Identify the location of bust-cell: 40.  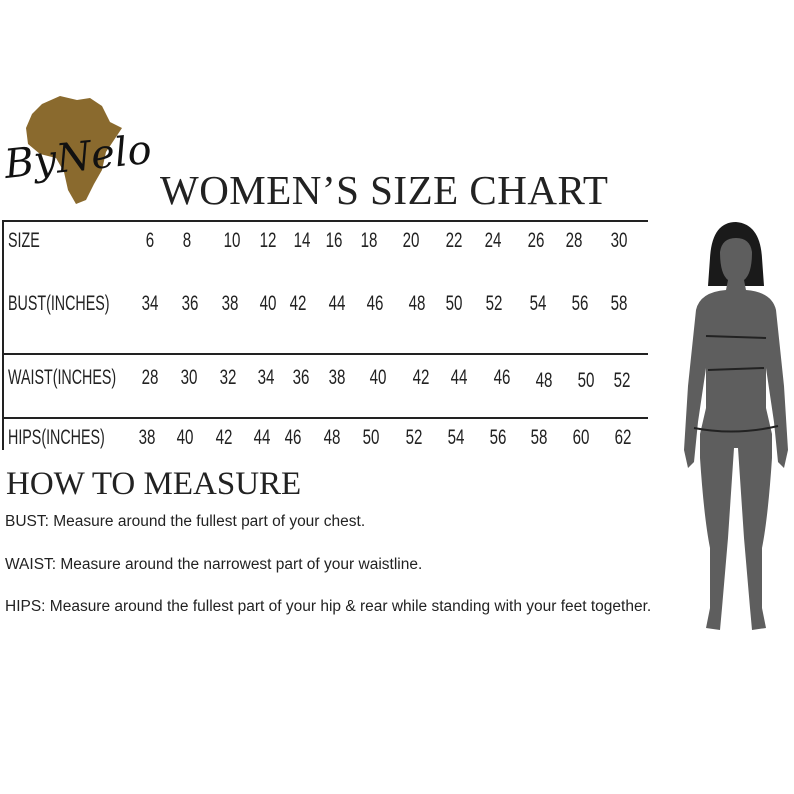
(268, 303).